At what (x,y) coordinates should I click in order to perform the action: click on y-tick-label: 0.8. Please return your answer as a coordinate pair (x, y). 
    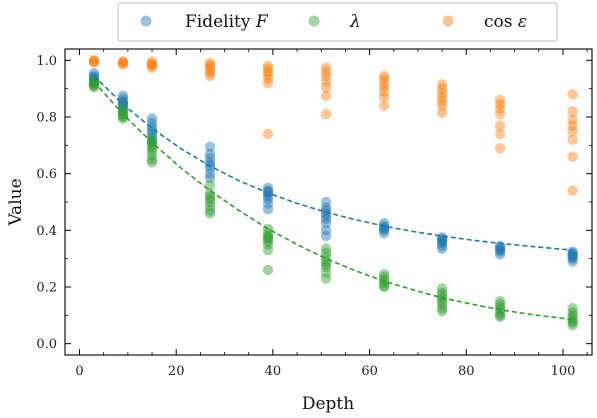
    Looking at the image, I should click on (46, 118).